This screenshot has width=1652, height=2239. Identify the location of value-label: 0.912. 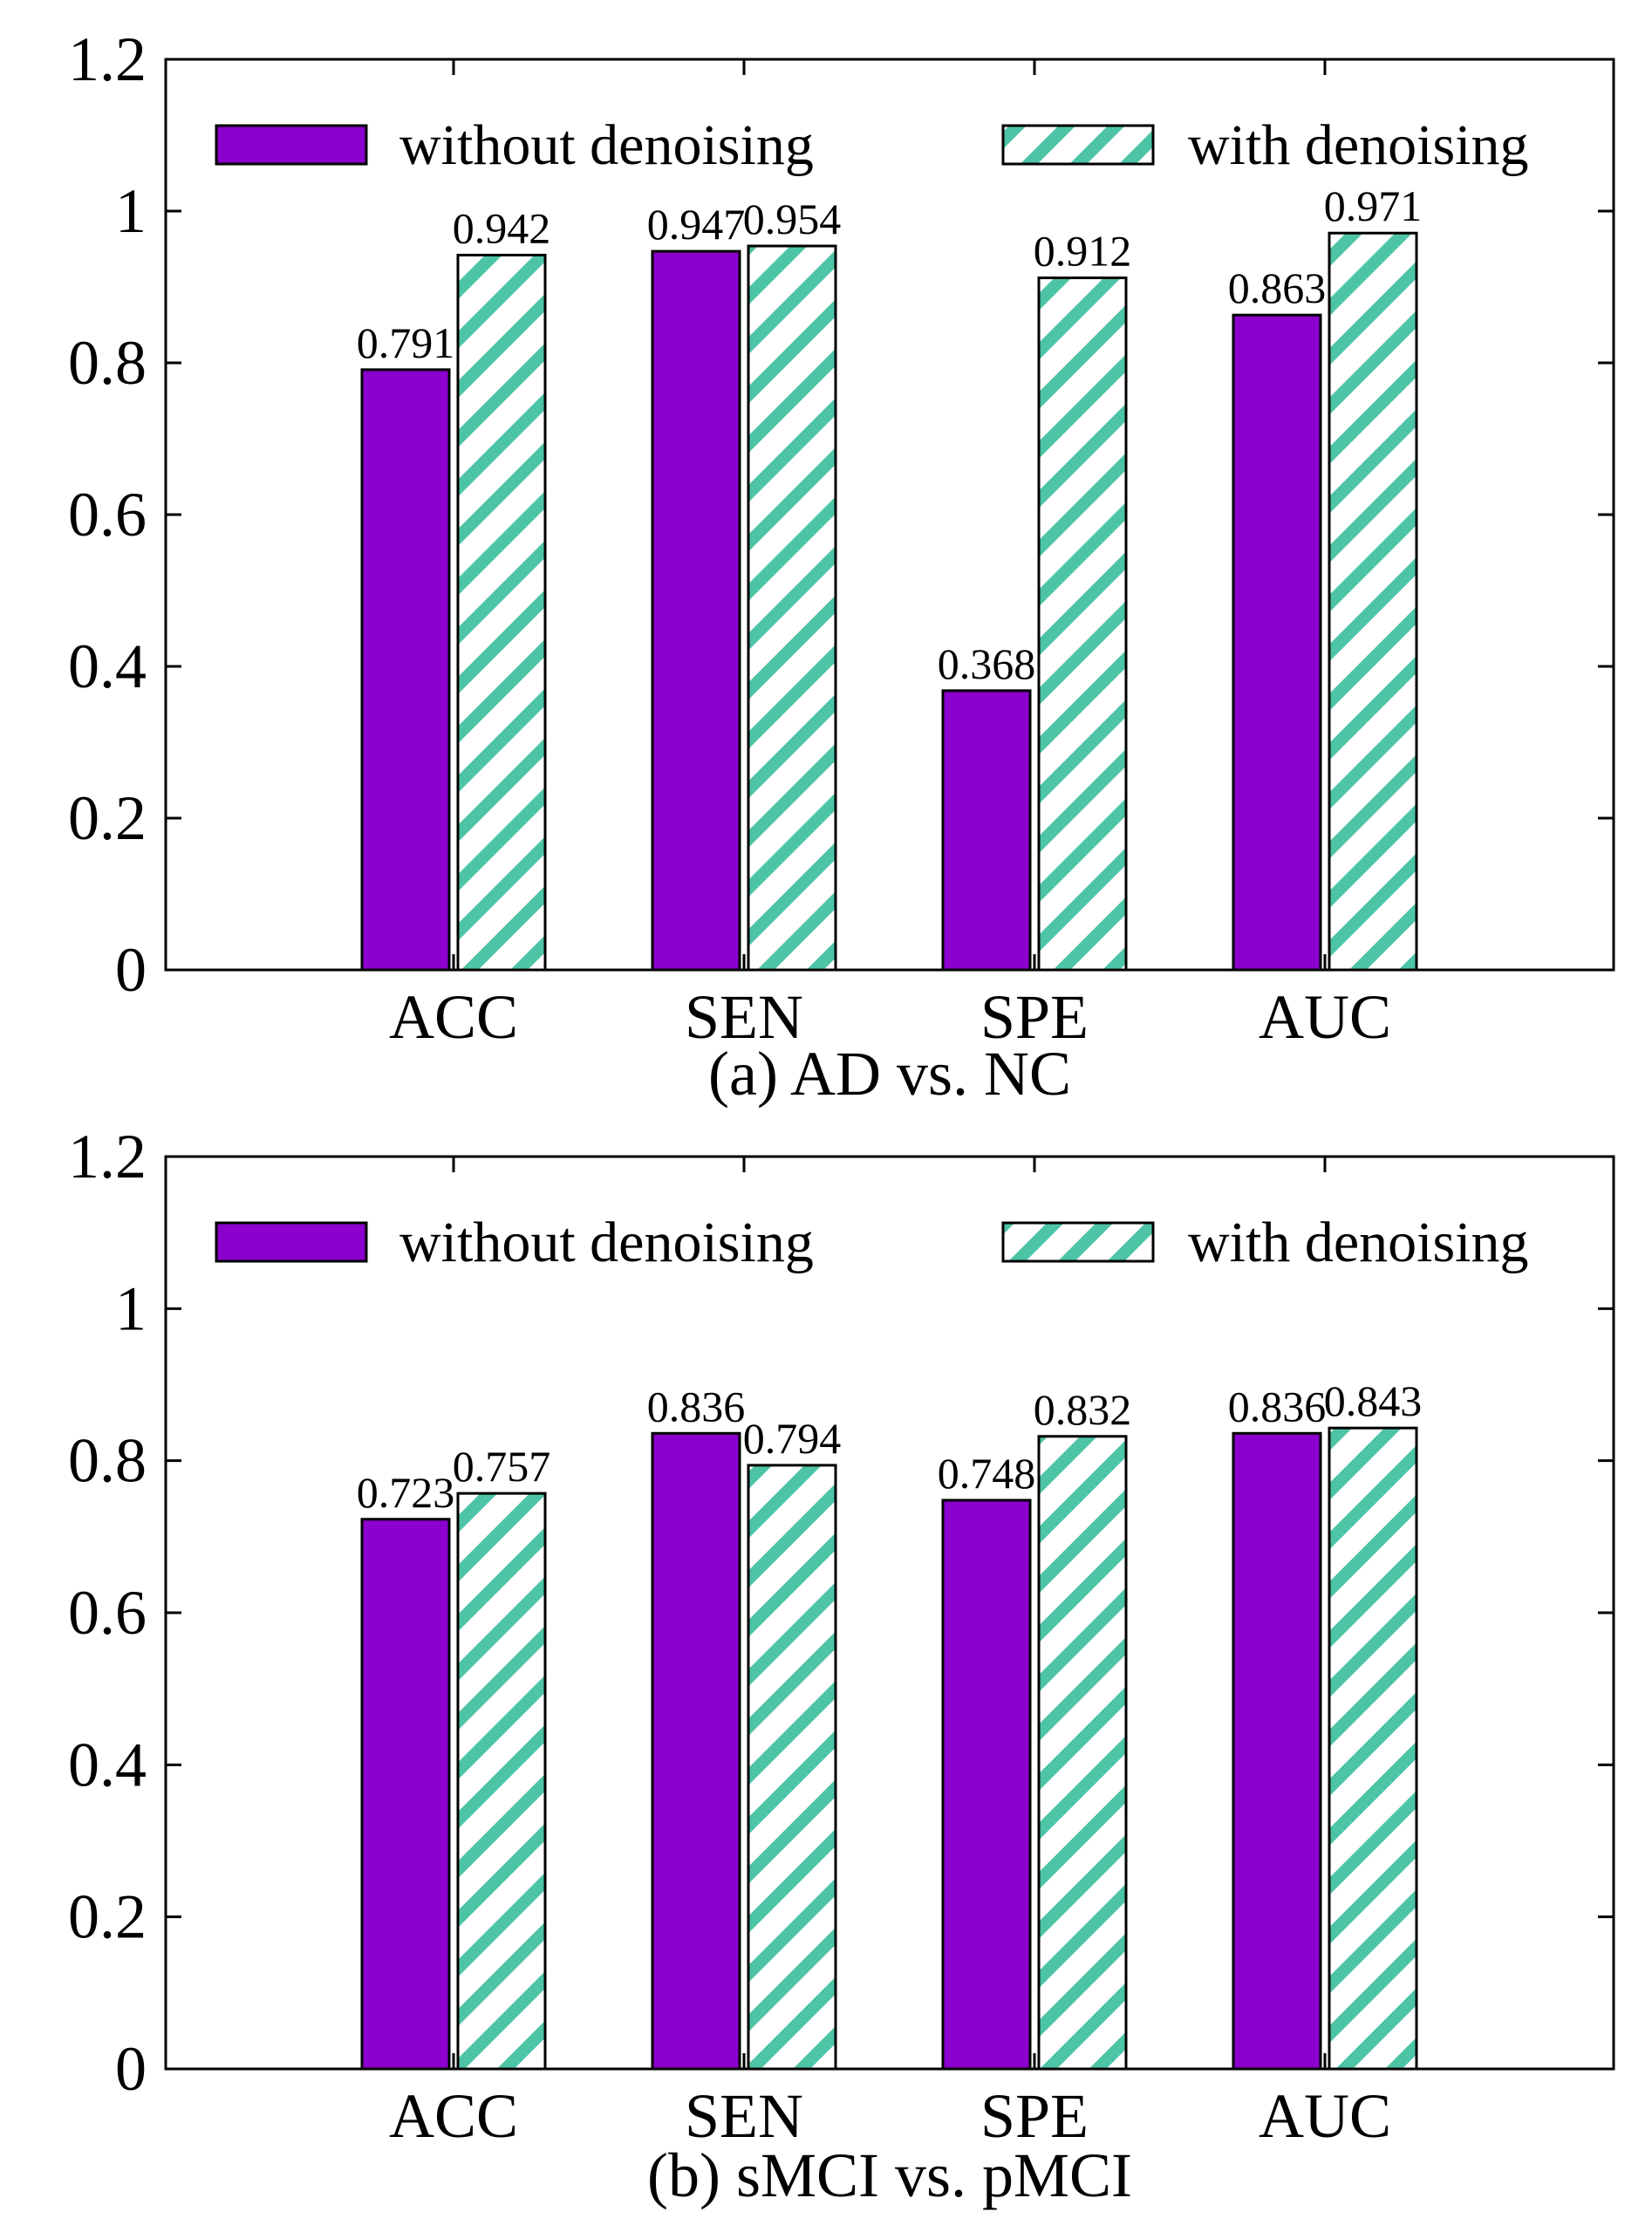
(1083, 251).